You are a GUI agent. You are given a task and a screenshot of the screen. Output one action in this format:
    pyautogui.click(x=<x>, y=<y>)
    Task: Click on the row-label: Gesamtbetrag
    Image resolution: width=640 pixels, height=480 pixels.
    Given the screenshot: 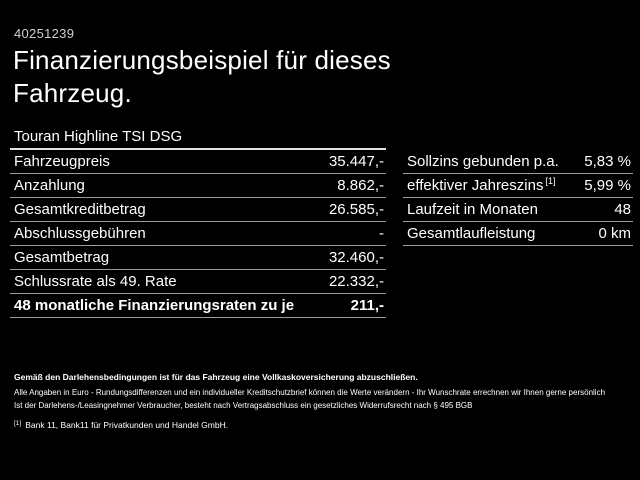 What is the action you would take?
    pyautogui.click(x=62, y=257)
    